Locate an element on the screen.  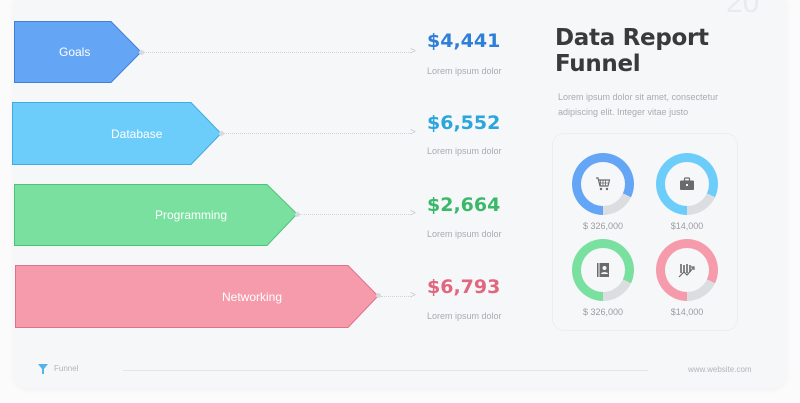
shopping-cart-icon is located at coordinates (603, 184).